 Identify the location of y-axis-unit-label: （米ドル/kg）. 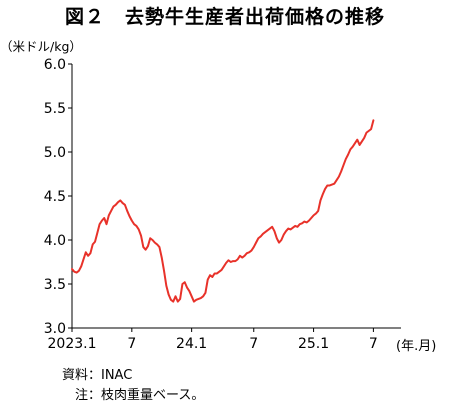
(41, 46).